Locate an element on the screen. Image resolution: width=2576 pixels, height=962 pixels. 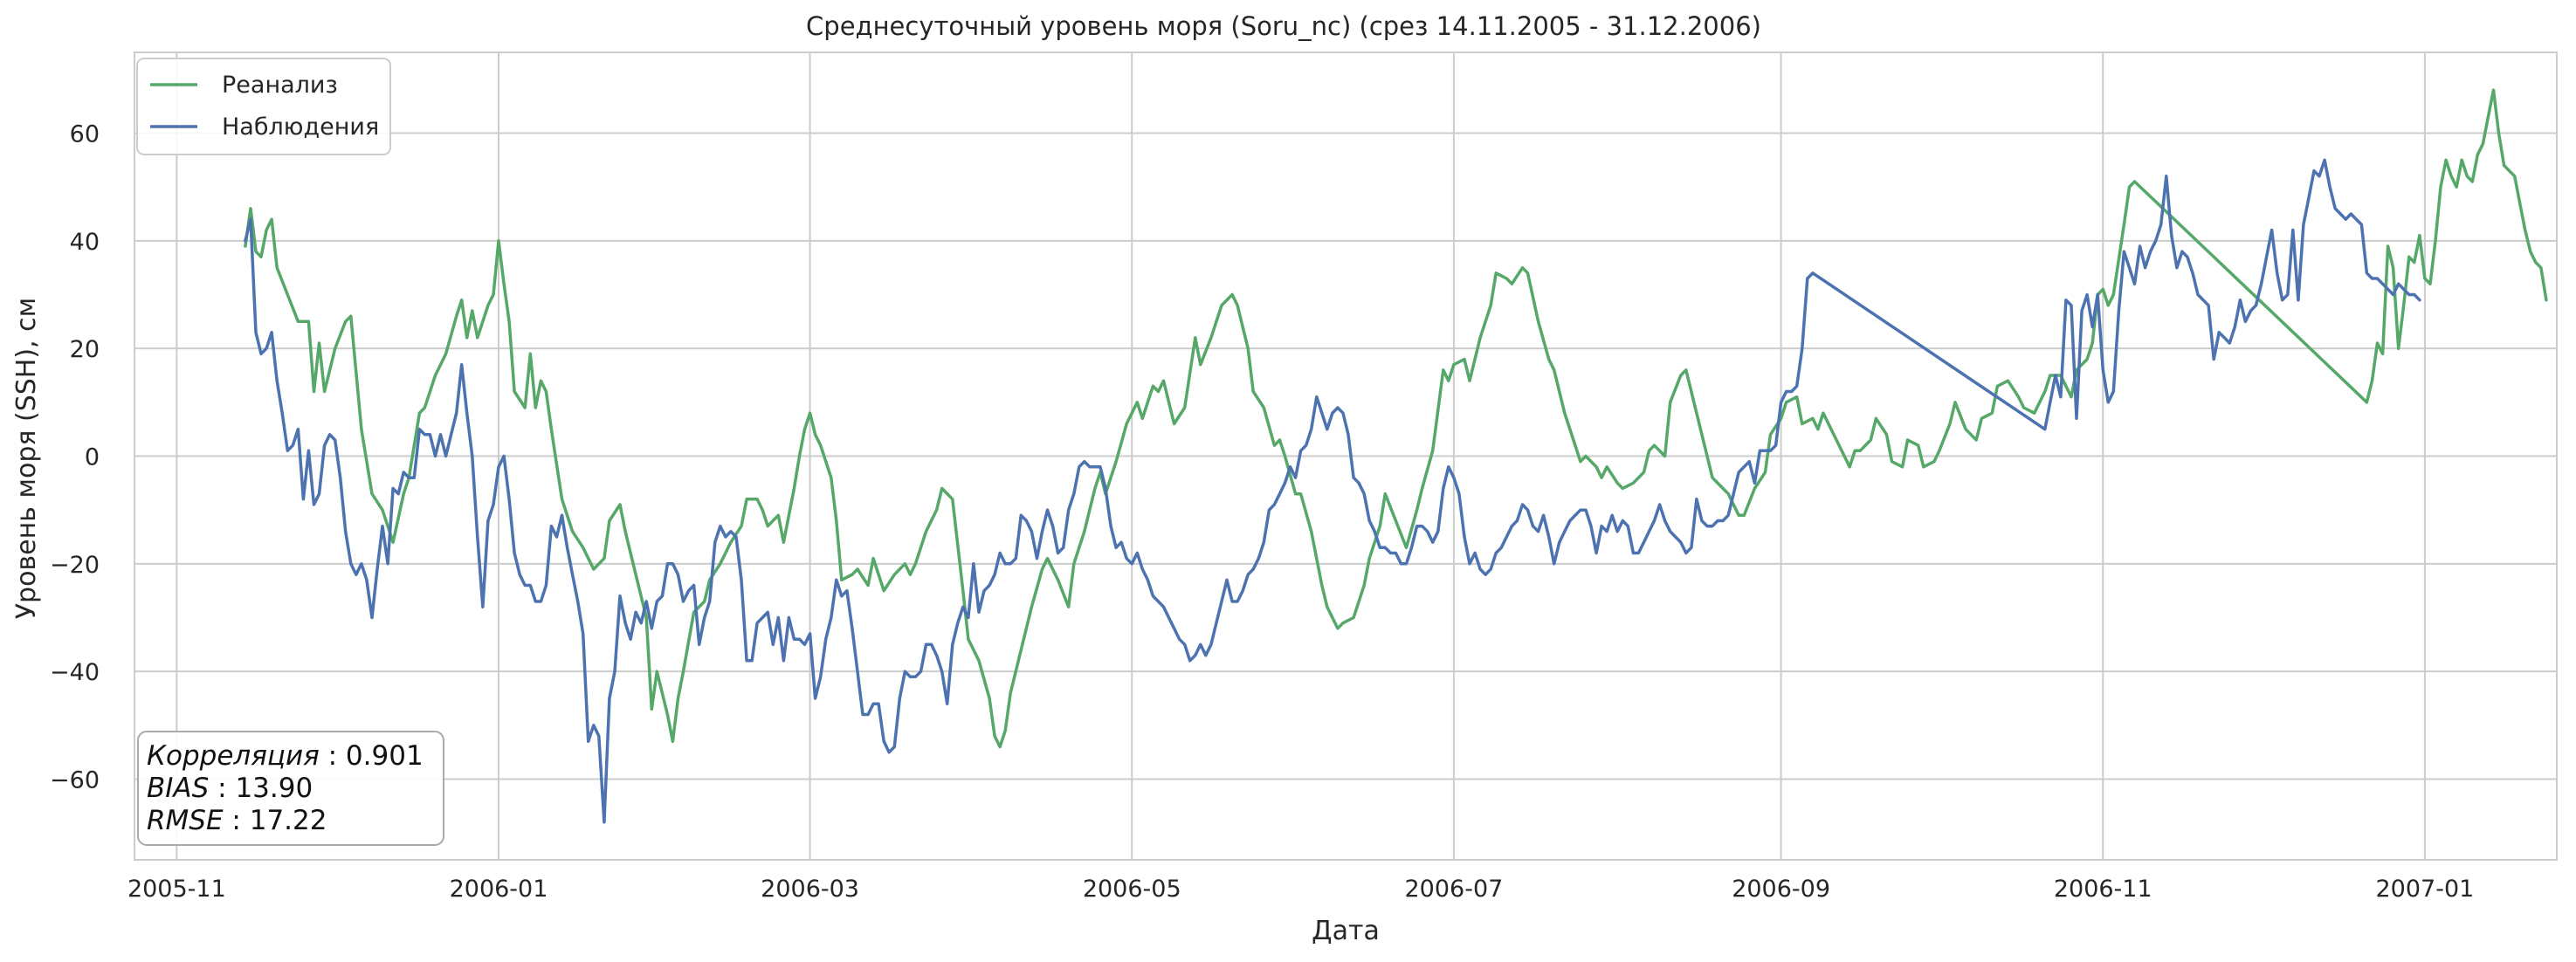
x-tick-label: 2005-11 is located at coordinates (176, 889).